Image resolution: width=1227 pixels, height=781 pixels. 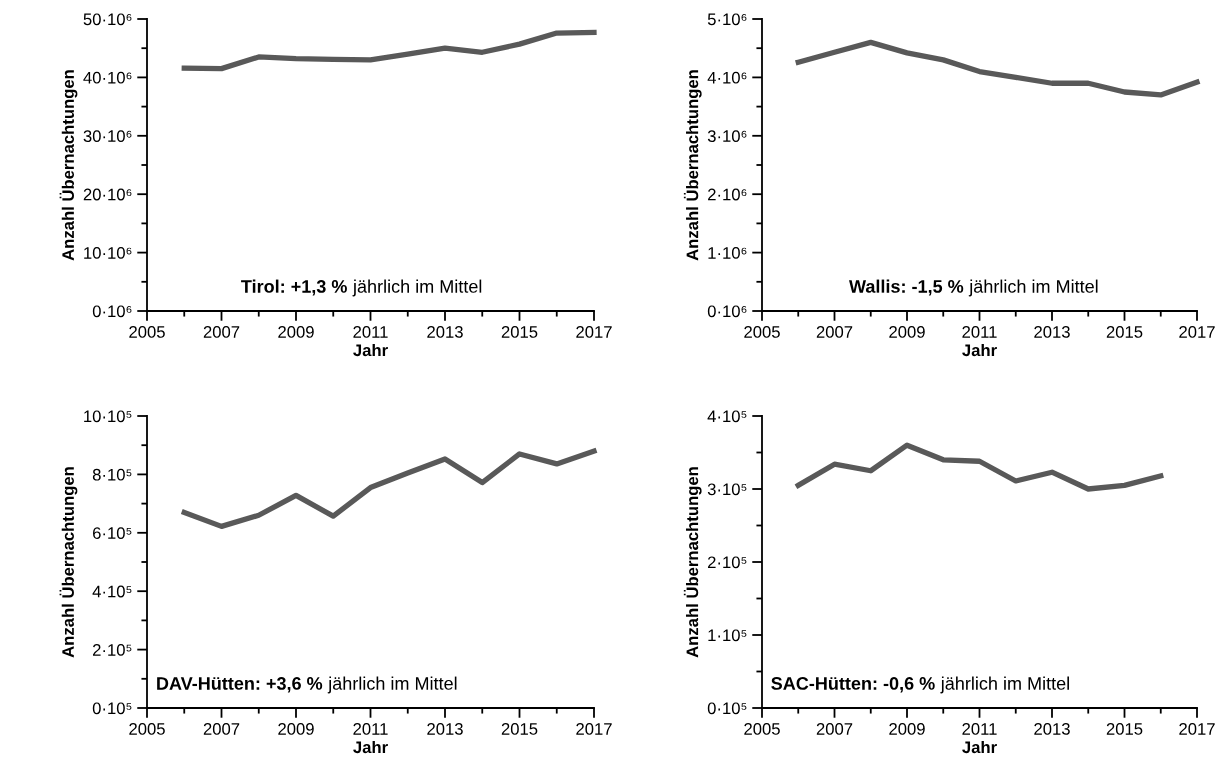 I want to click on y-tick-label: 6·10⁵, so click(x=112, y=533).